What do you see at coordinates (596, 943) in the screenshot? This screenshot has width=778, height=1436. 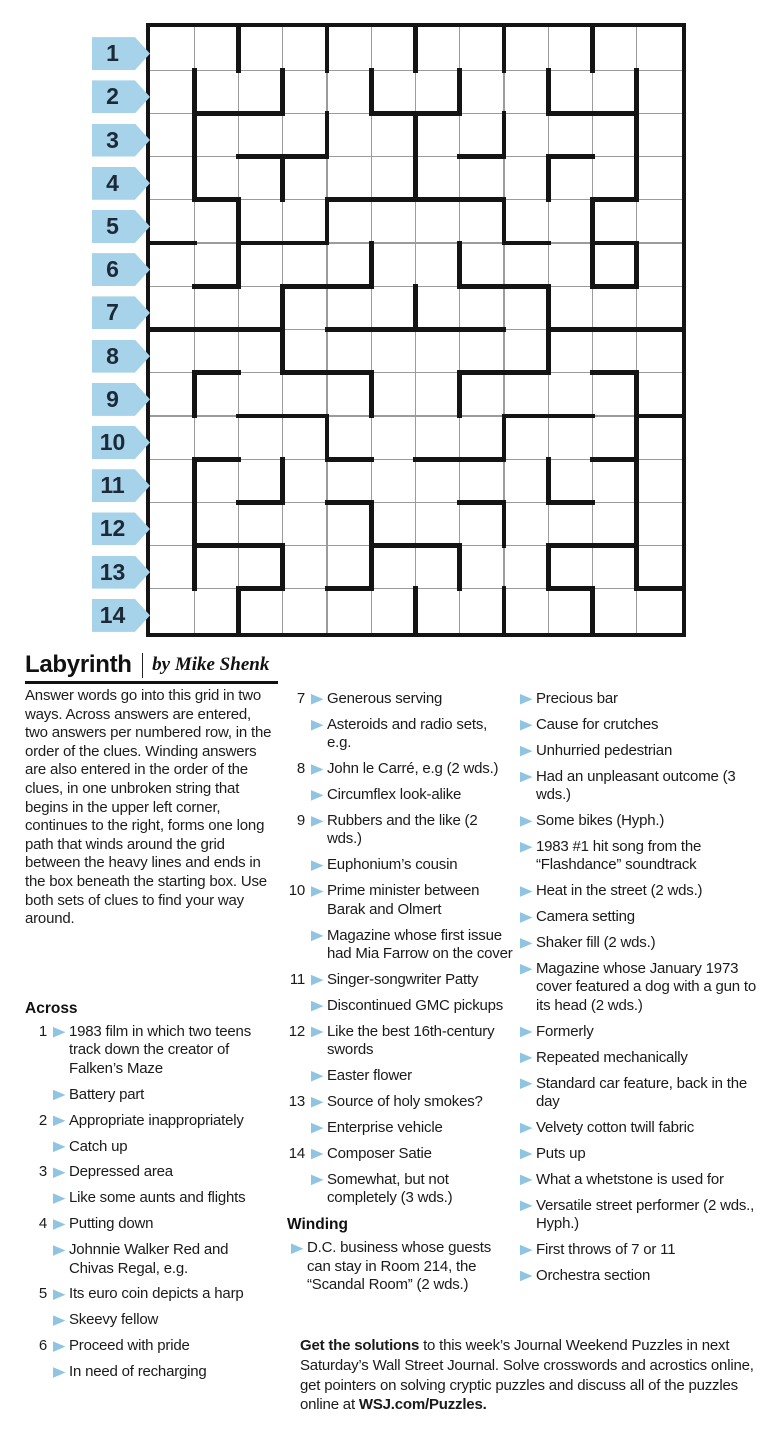 I see `clue-text: Shaker fill (2 wds.)` at bounding box center [596, 943].